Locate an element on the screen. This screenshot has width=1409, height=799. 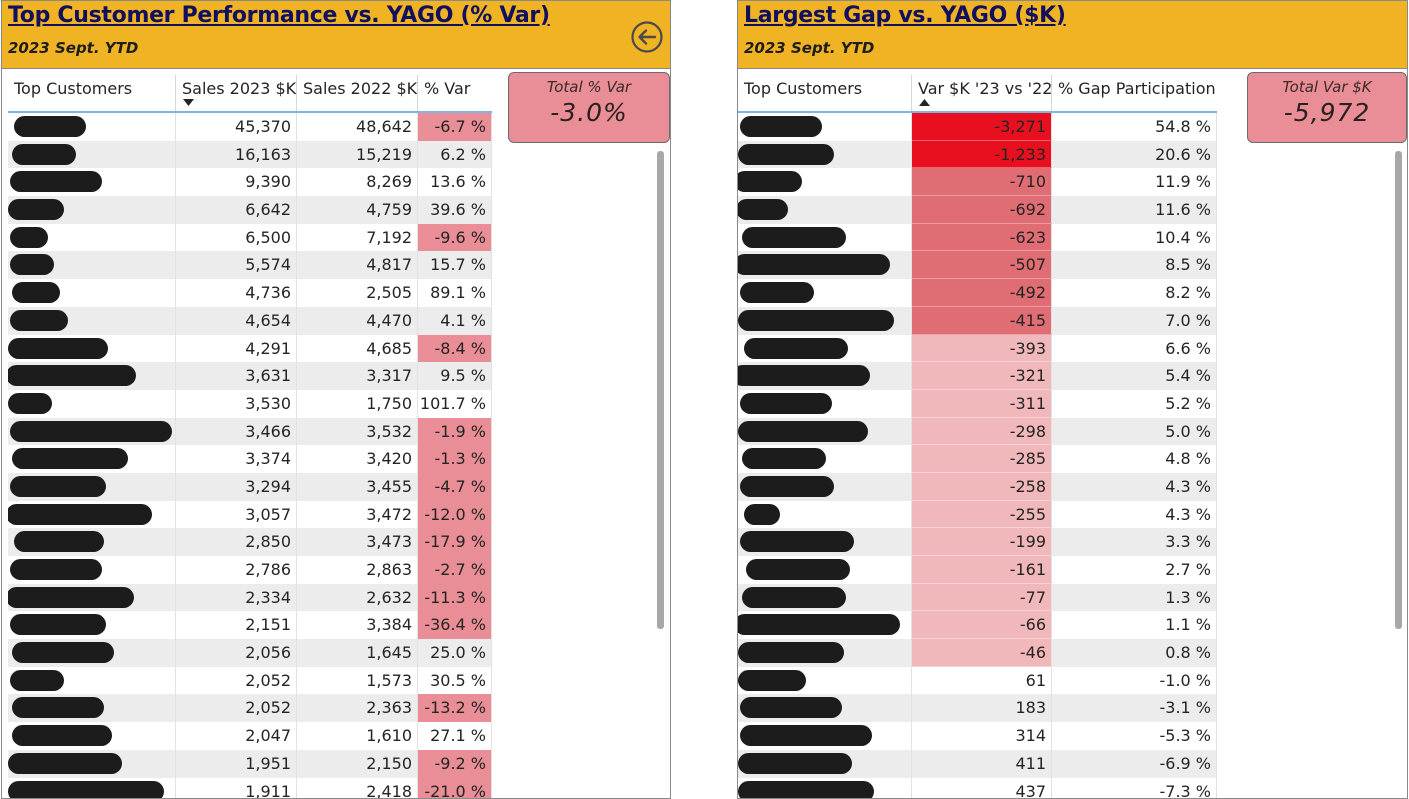
table-row: 3,530 1,750 101.7 % is located at coordinates (250, 403).